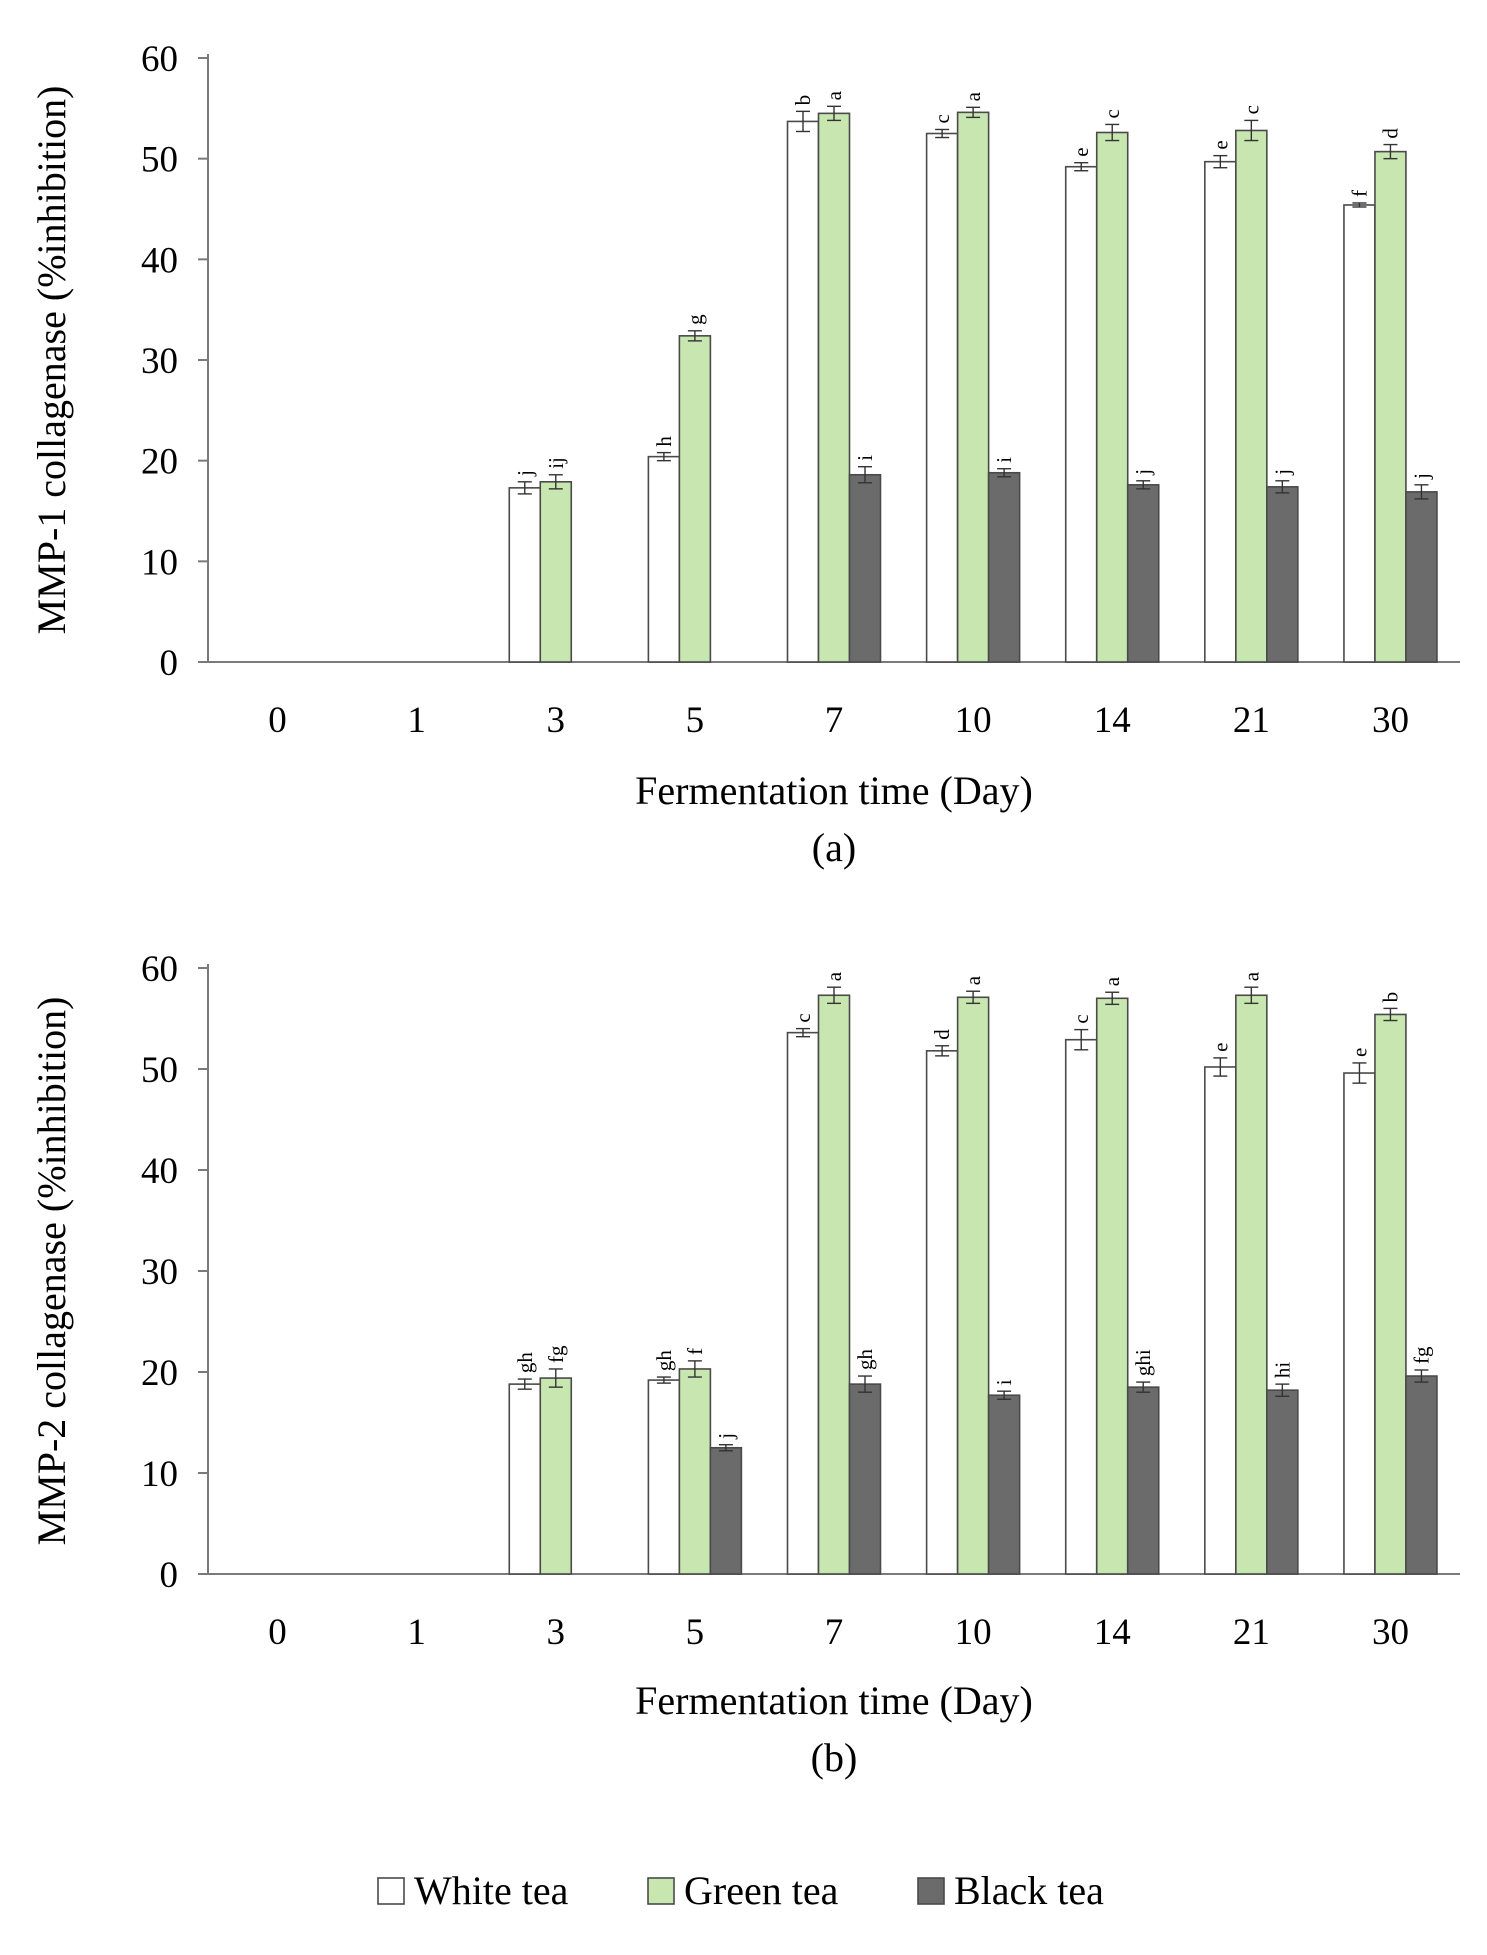  I want to click on y-axis-title: MMP-1 collagenase (%inhibition), so click(51, 360).